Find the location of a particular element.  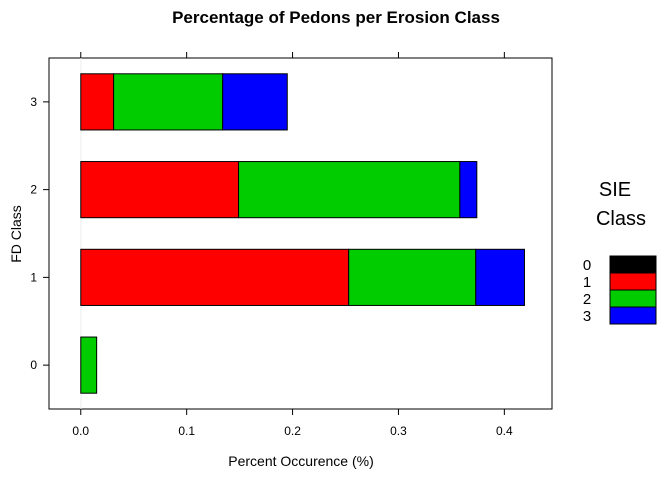

y-tick-label: 3 is located at coordinates (33, 102).